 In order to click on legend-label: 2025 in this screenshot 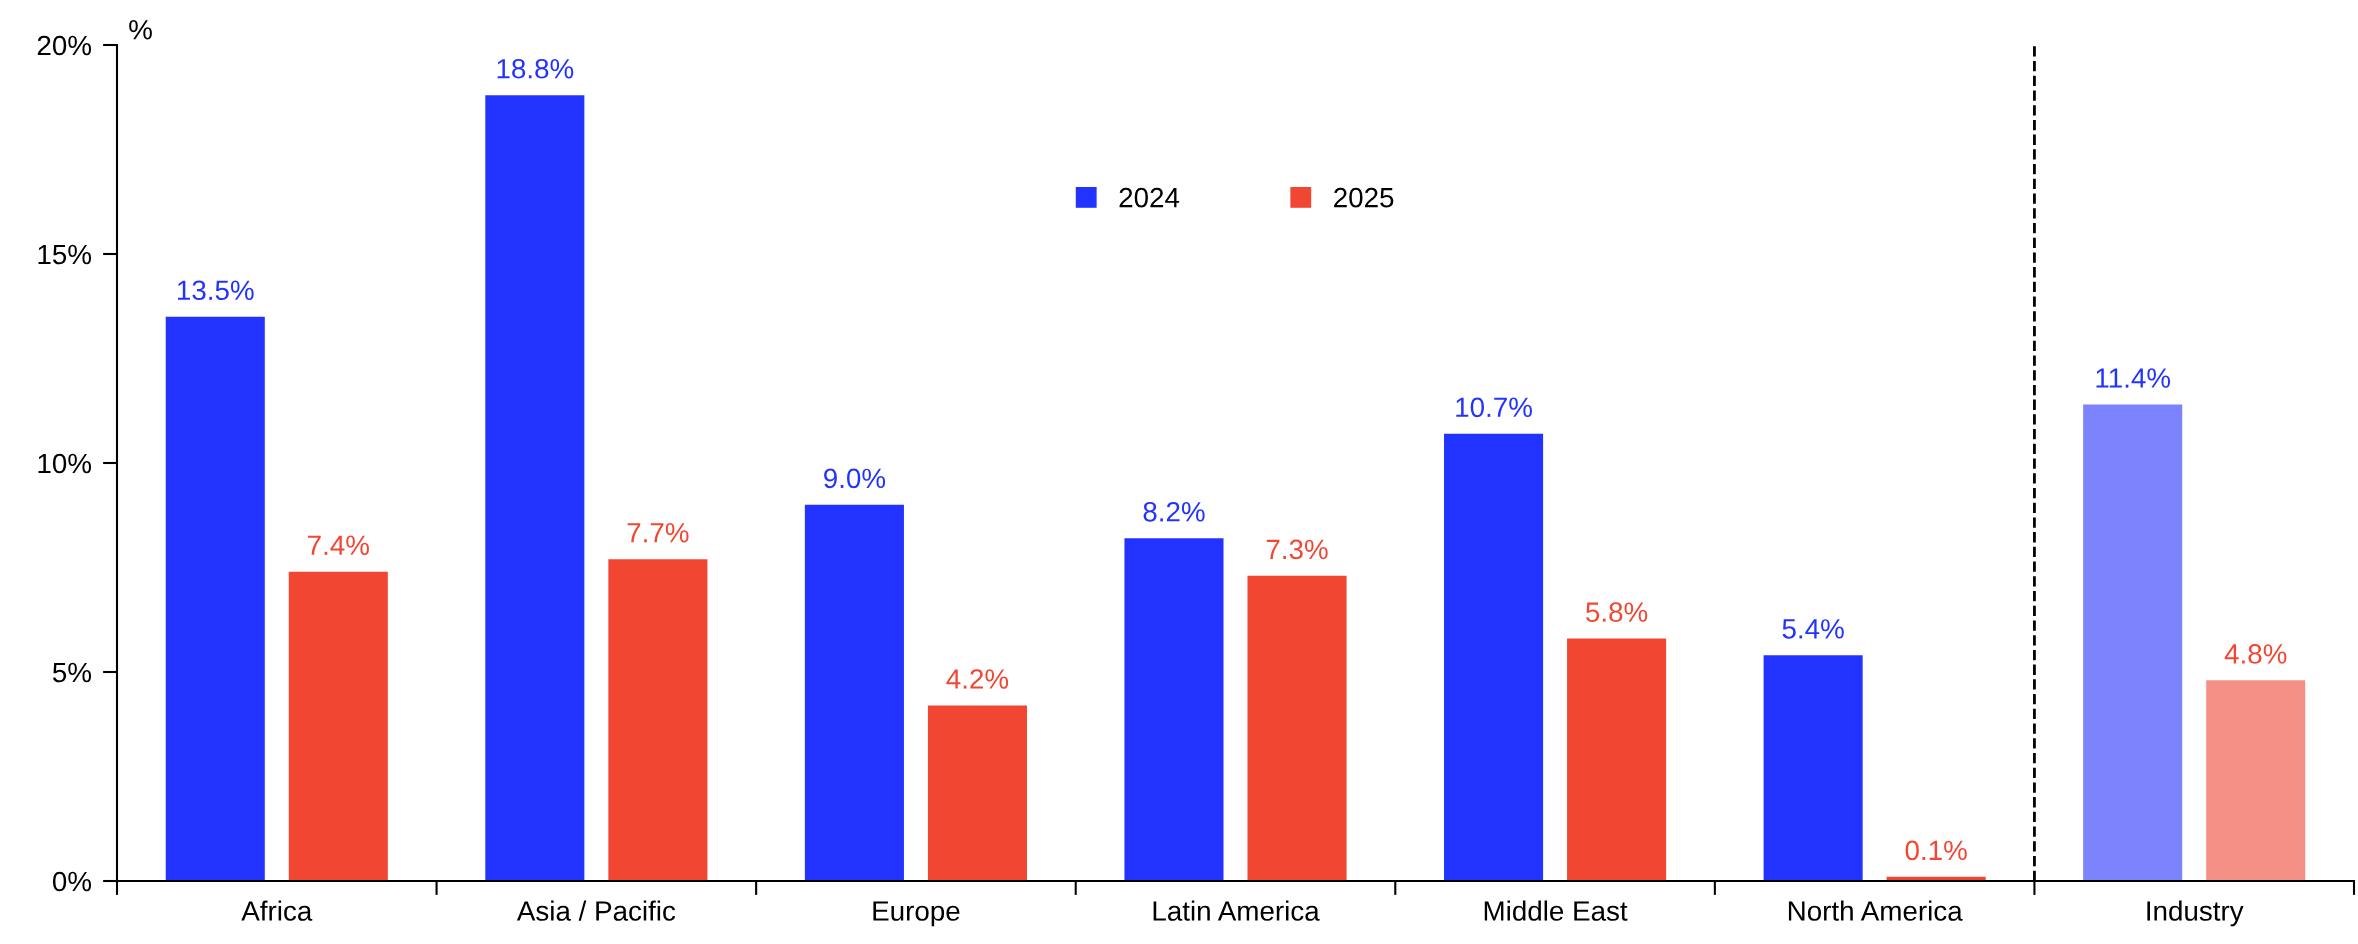, I will do `click(1364, 197)`.